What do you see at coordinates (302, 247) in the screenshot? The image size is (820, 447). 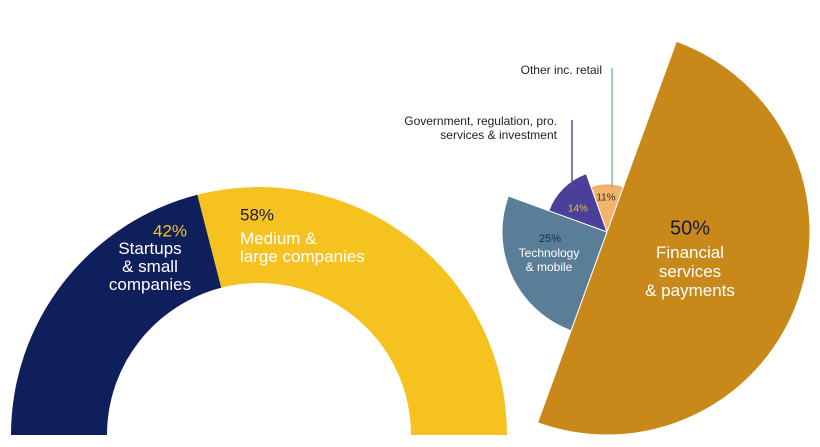 I see `category-label: Medium & large companies` at bounding box center [302, 247].